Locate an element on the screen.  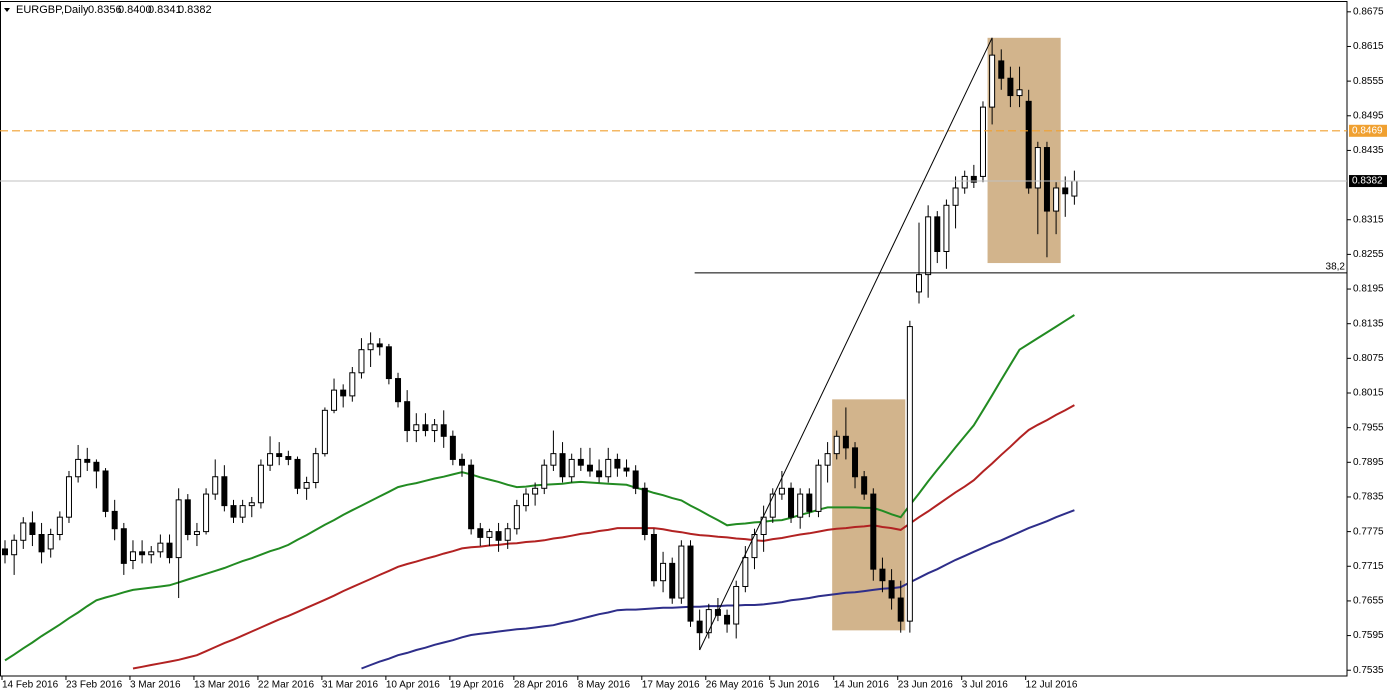
x-tick-label: 26 May 2016 is located at coordinates (735, 685).